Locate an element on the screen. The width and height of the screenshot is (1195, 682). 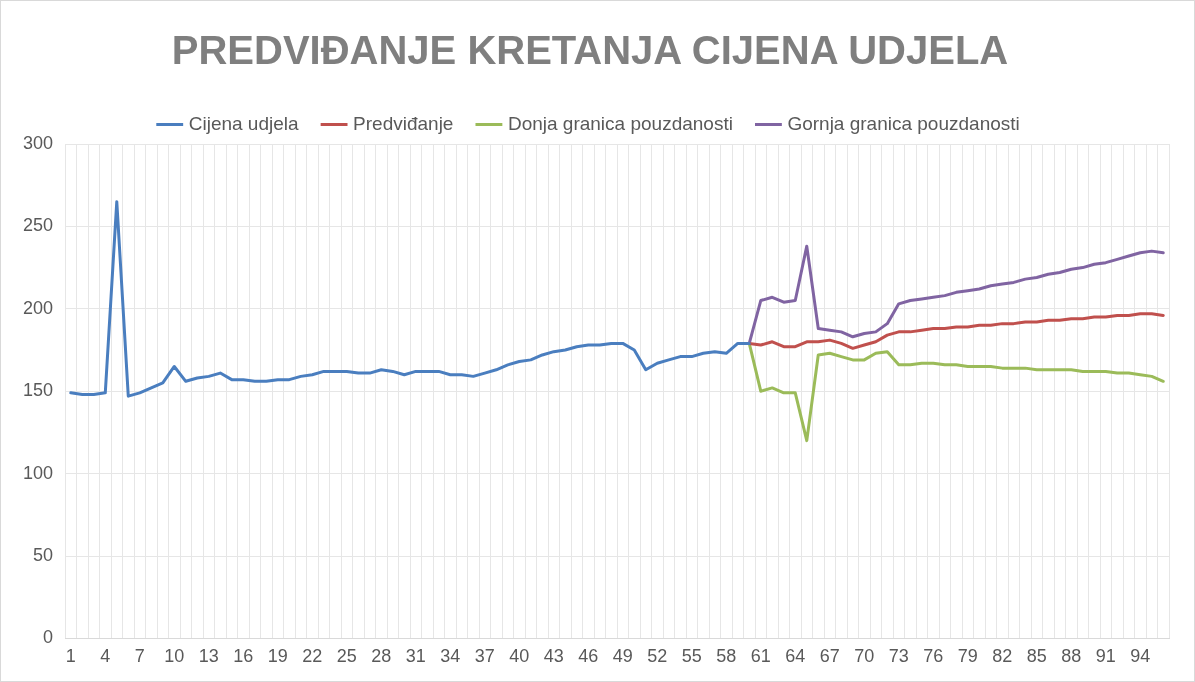
x-tick-label: 73 is located at coordinates (898, 656).